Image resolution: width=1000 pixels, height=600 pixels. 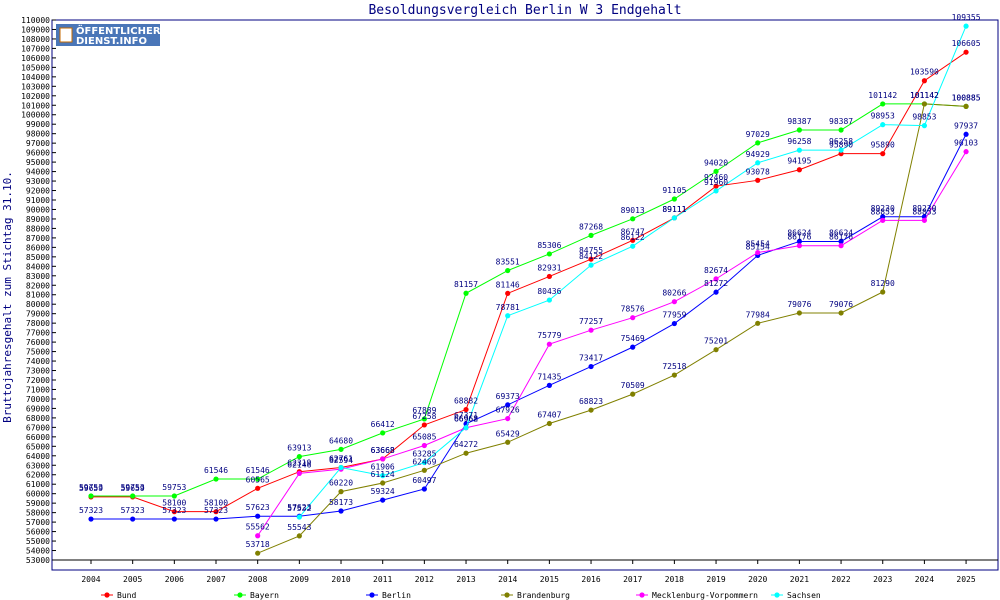 I want to click on y-tick-label: 78000, so click(x=38, y=323).